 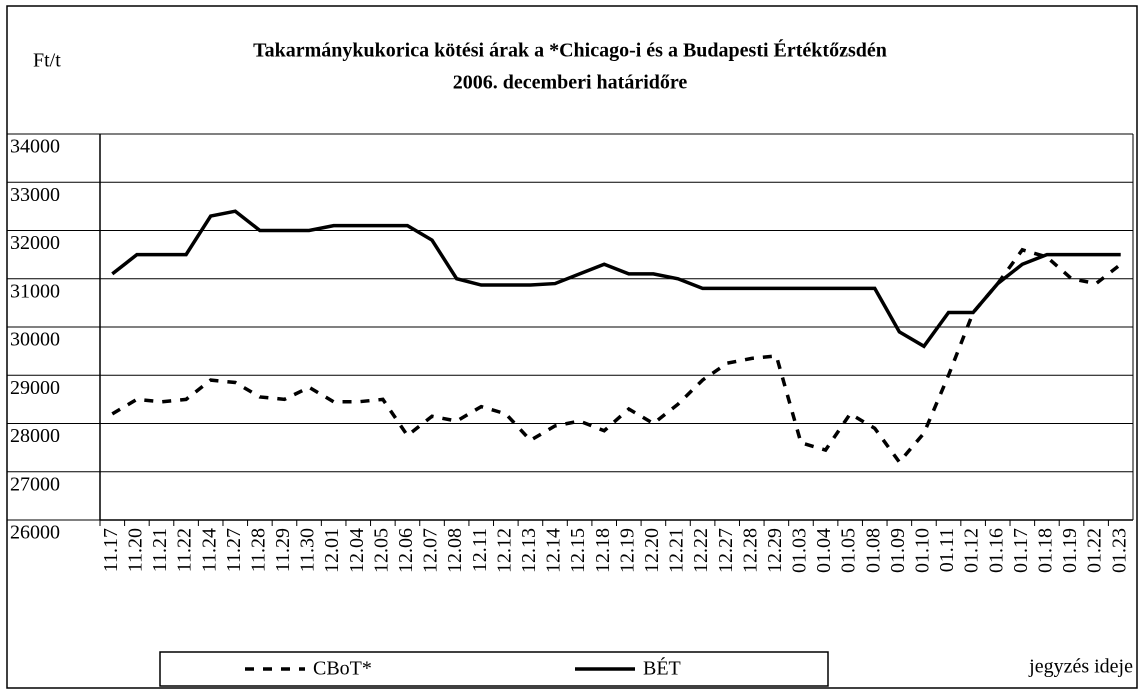 What do you see at coordinates (750, 550) in the screenshot?
I see `x-tick-label: 12.28` at bounding box center [750, 550].